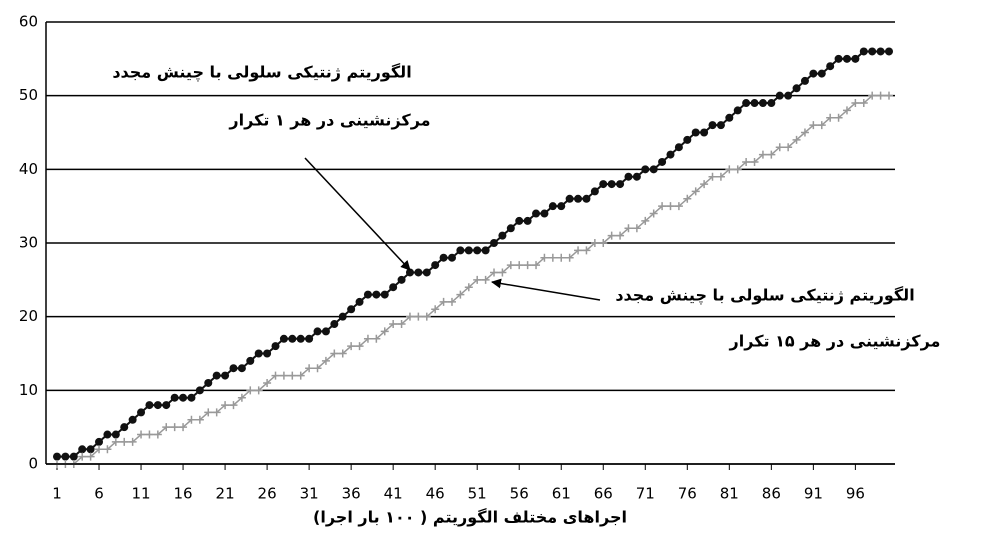  I want to click on x-tick-label: 46, so click(435, 494).